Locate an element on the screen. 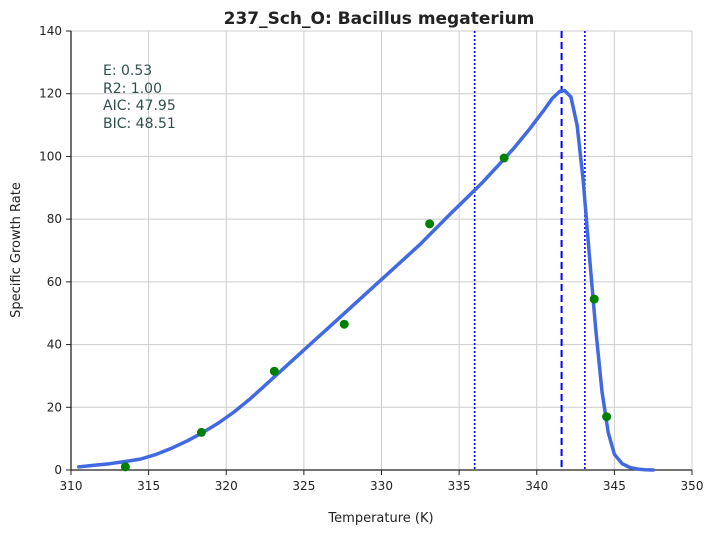  x-tick-label: 325 is located at coordinates (303, 486).